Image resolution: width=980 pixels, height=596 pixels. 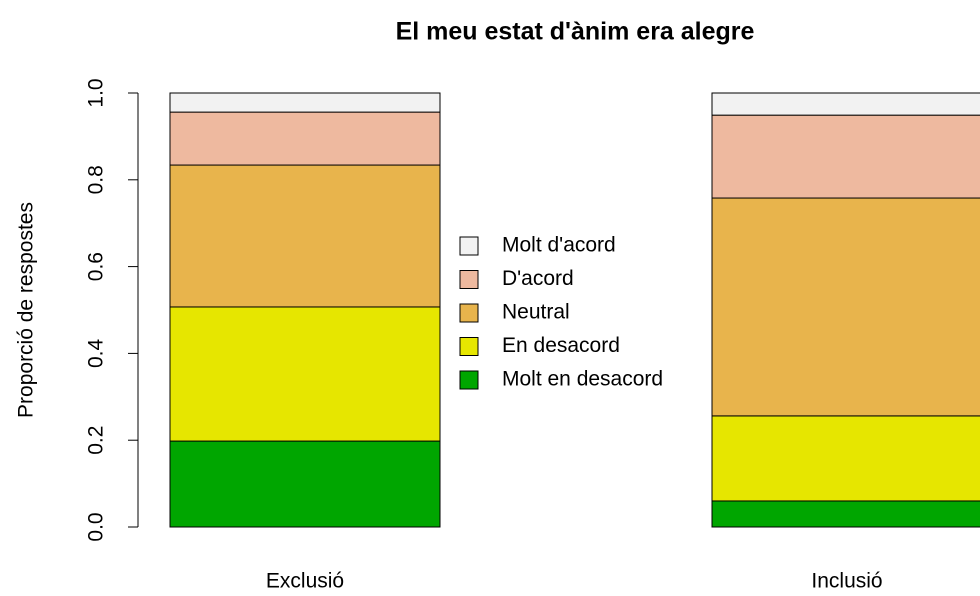 What do you see at coordinates (96, 526) in the screenshot?
I see `y-tick-label: 0.0` at bounding box center [96, 526].